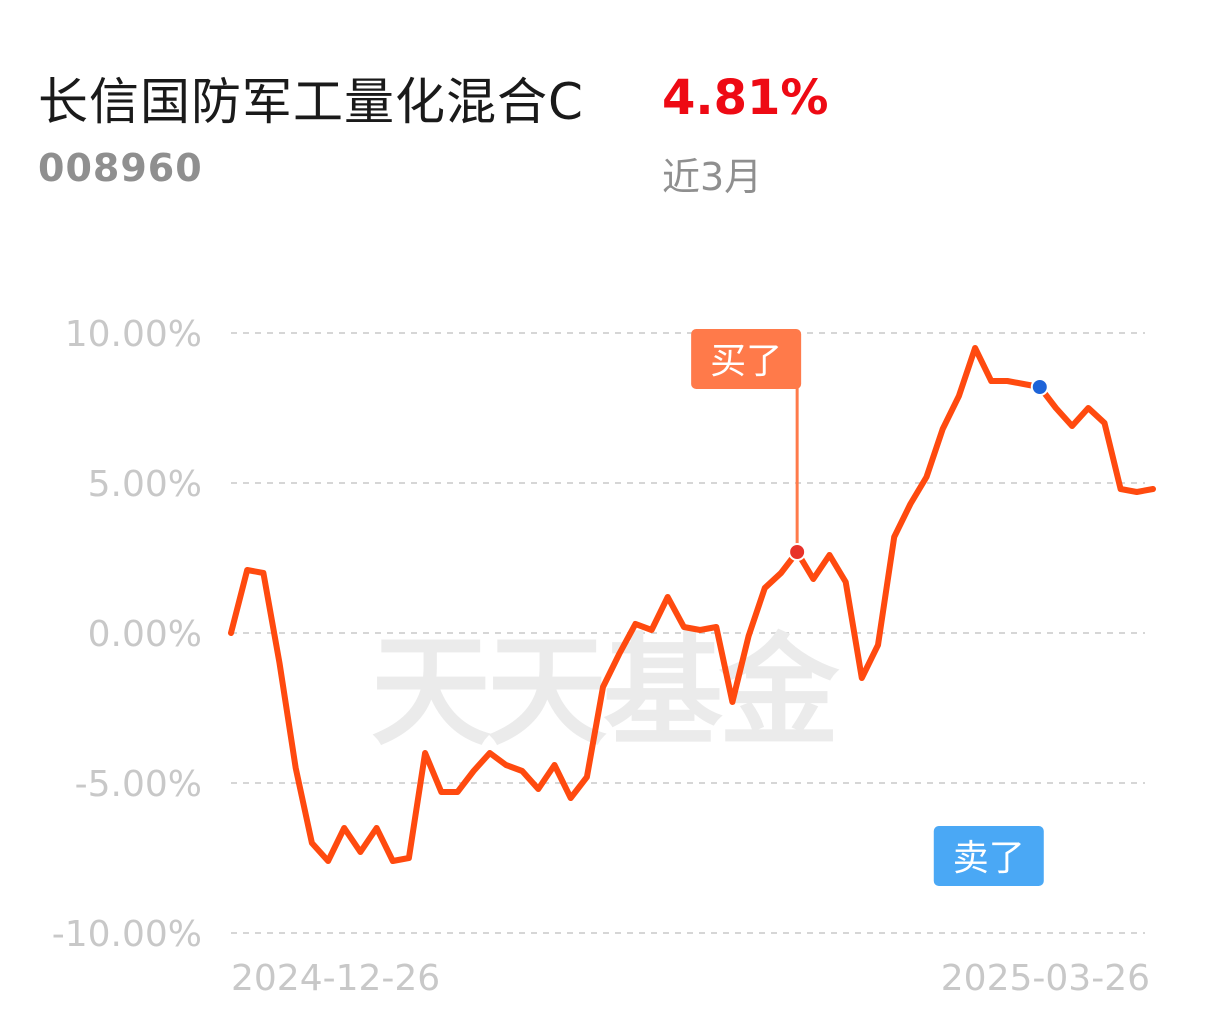 Image resolution: width=1207 pixels, height=1022 pixels. Describe the element at coordinates (745, 98) in the screenshot. I see `fund-return-value: 4.81%` at that location.